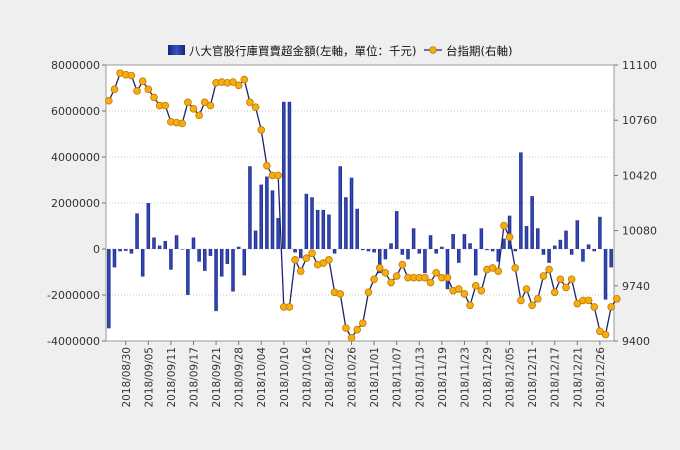 The width and height of the screenshot is (680, 450). Describe the element at coordinates (639, 175) in the screenshot. I see `right-tick-label: 10420` at that location.